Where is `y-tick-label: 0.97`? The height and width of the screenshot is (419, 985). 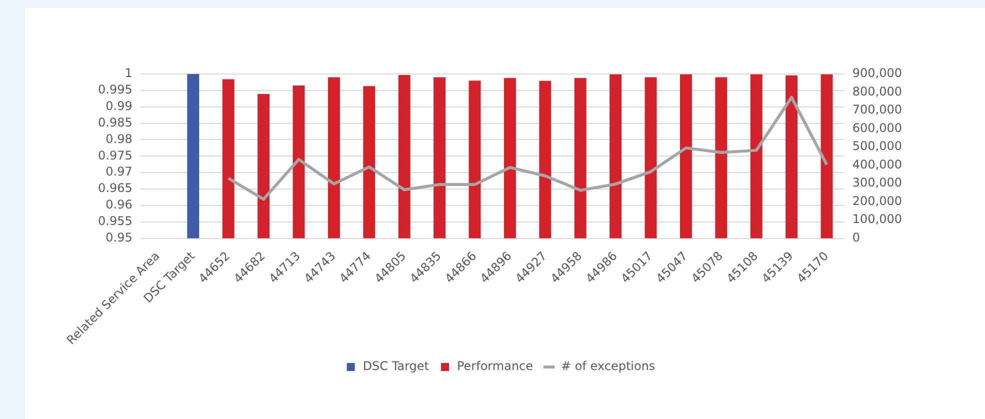 y-tick-label: 0.97 is located at coordinates (119, 171).